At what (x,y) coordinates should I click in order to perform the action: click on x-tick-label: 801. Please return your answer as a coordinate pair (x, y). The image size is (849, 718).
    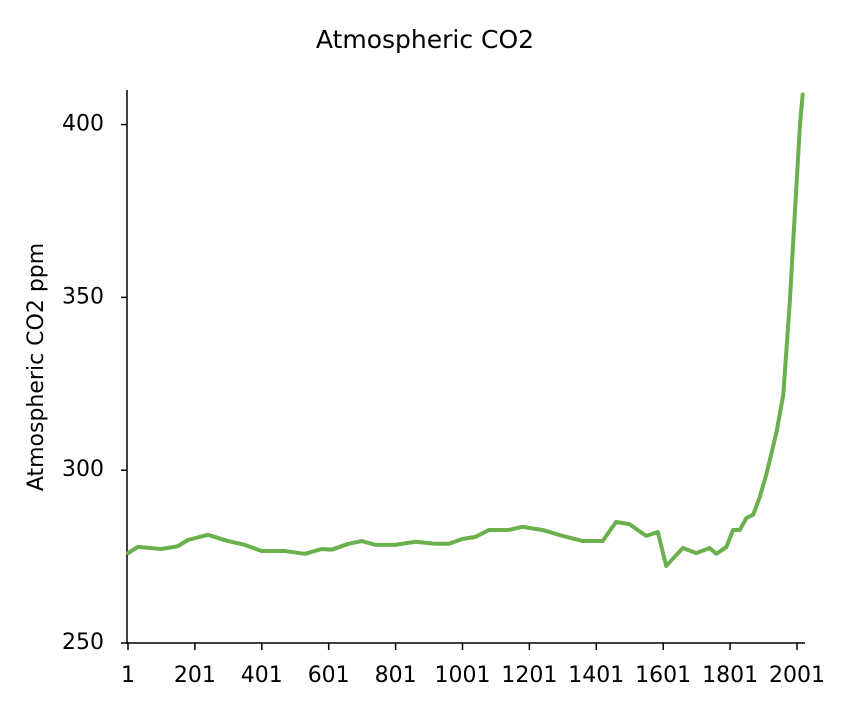
    Looking at the image, I should click on (396, 675).